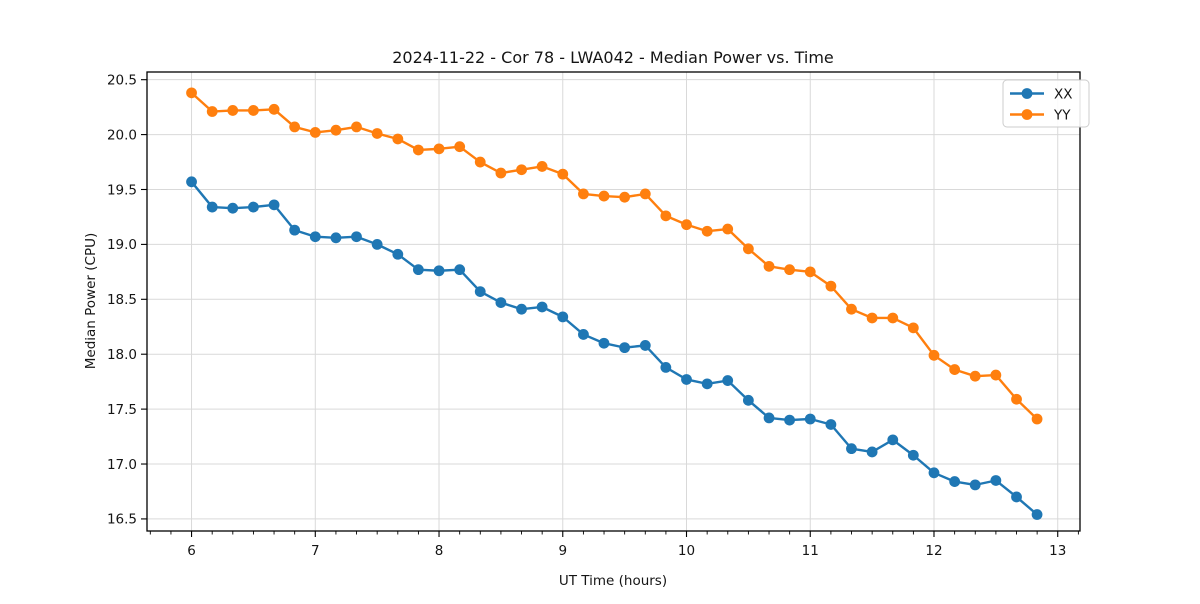  I want to click on y-tick-label: 18.5, so click(122, 300).